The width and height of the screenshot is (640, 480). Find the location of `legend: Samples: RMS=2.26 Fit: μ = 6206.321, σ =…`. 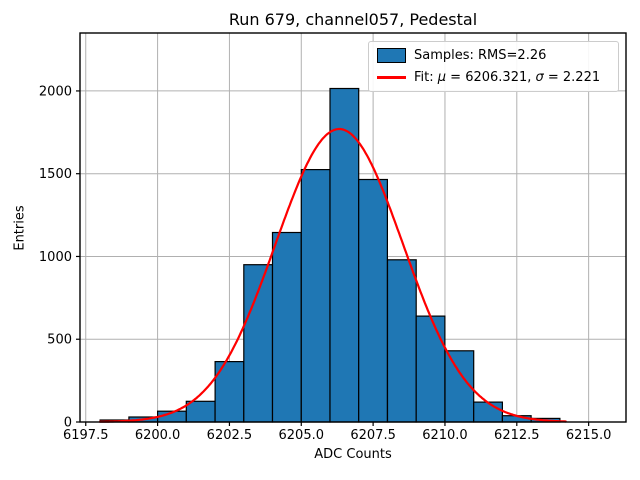

legend: Samples: RMS=2.26 Fit: μ = 6206.321, σ =… is located at coordinates (493, 66).